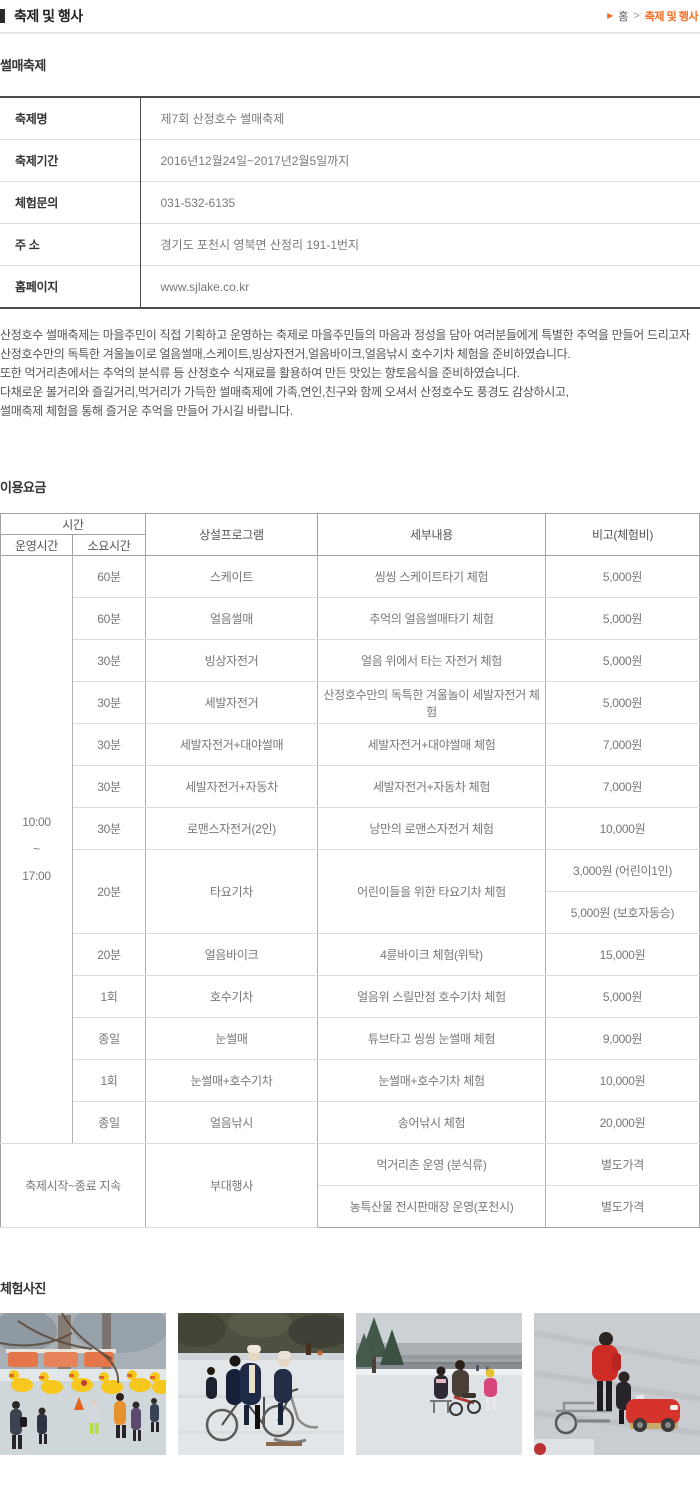 The image size is (700, 1502). I want to click on photo-ice-bicycles, so click(261, 1384).